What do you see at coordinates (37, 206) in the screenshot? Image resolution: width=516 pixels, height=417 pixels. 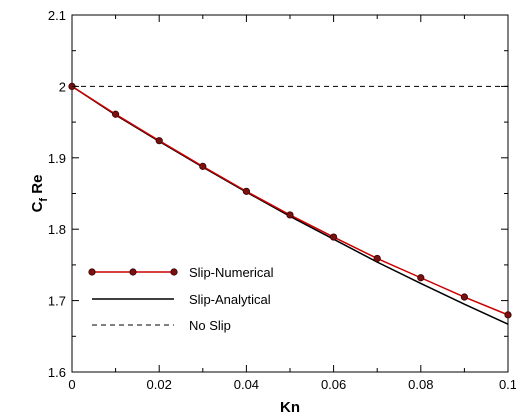 I see `y-axis-title-main: C` at bounding box center [37, 206].